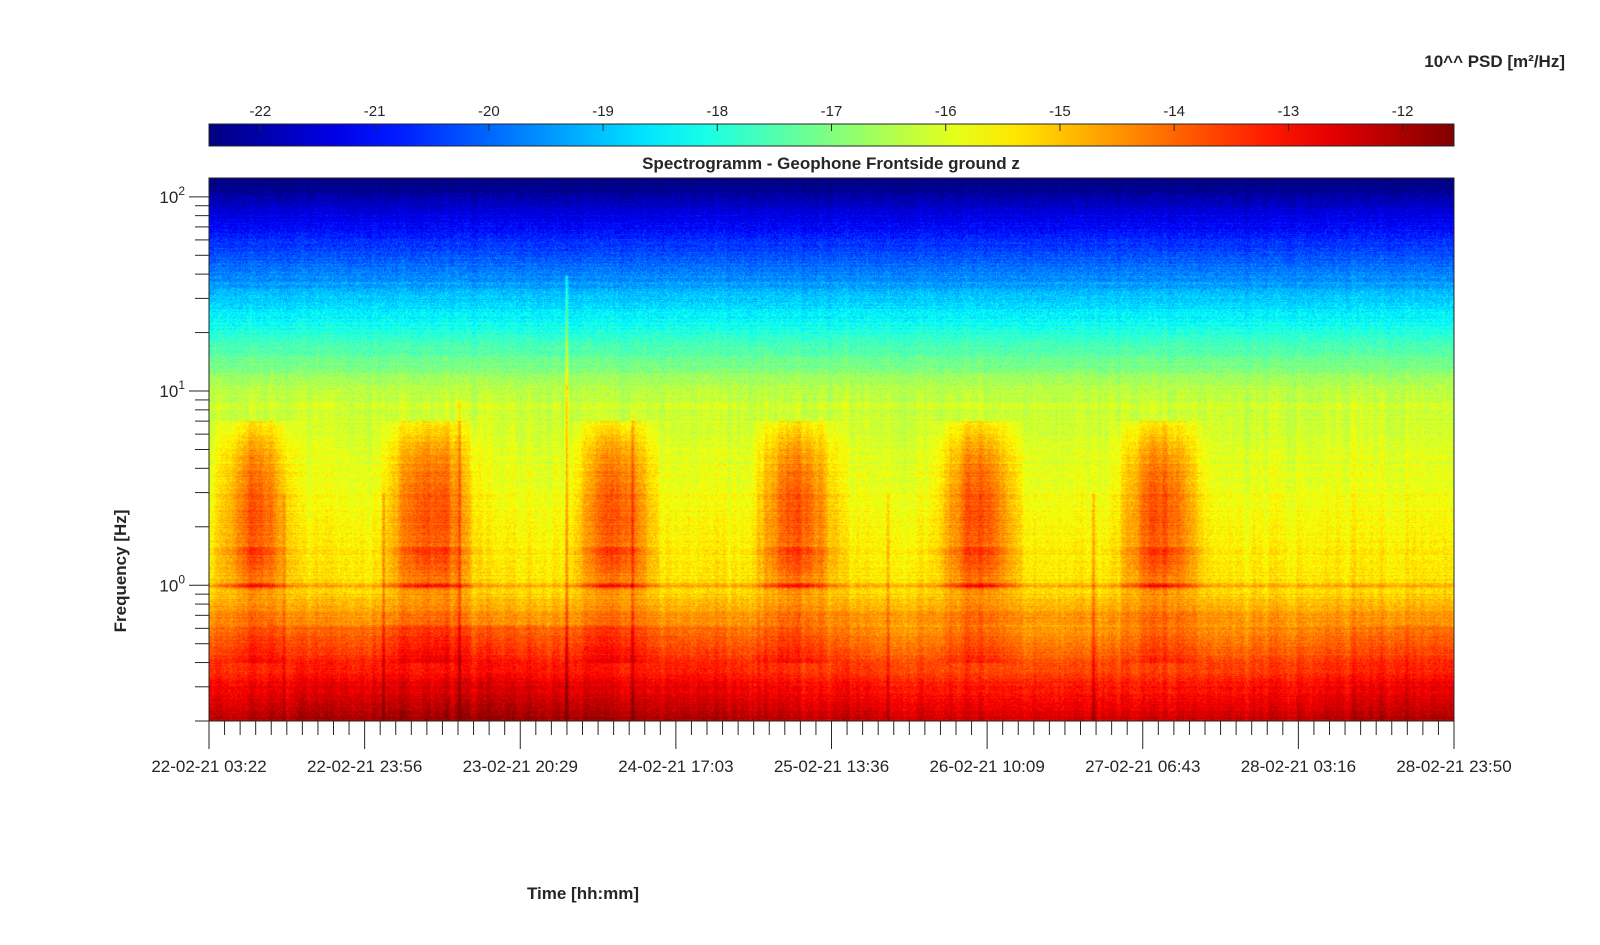 This screenshot has height=945, width=1600. Describe the element at coordinates (675, 766) in the screenshot. I see `x-tick-label: 24-02-21 17:03` at that location.